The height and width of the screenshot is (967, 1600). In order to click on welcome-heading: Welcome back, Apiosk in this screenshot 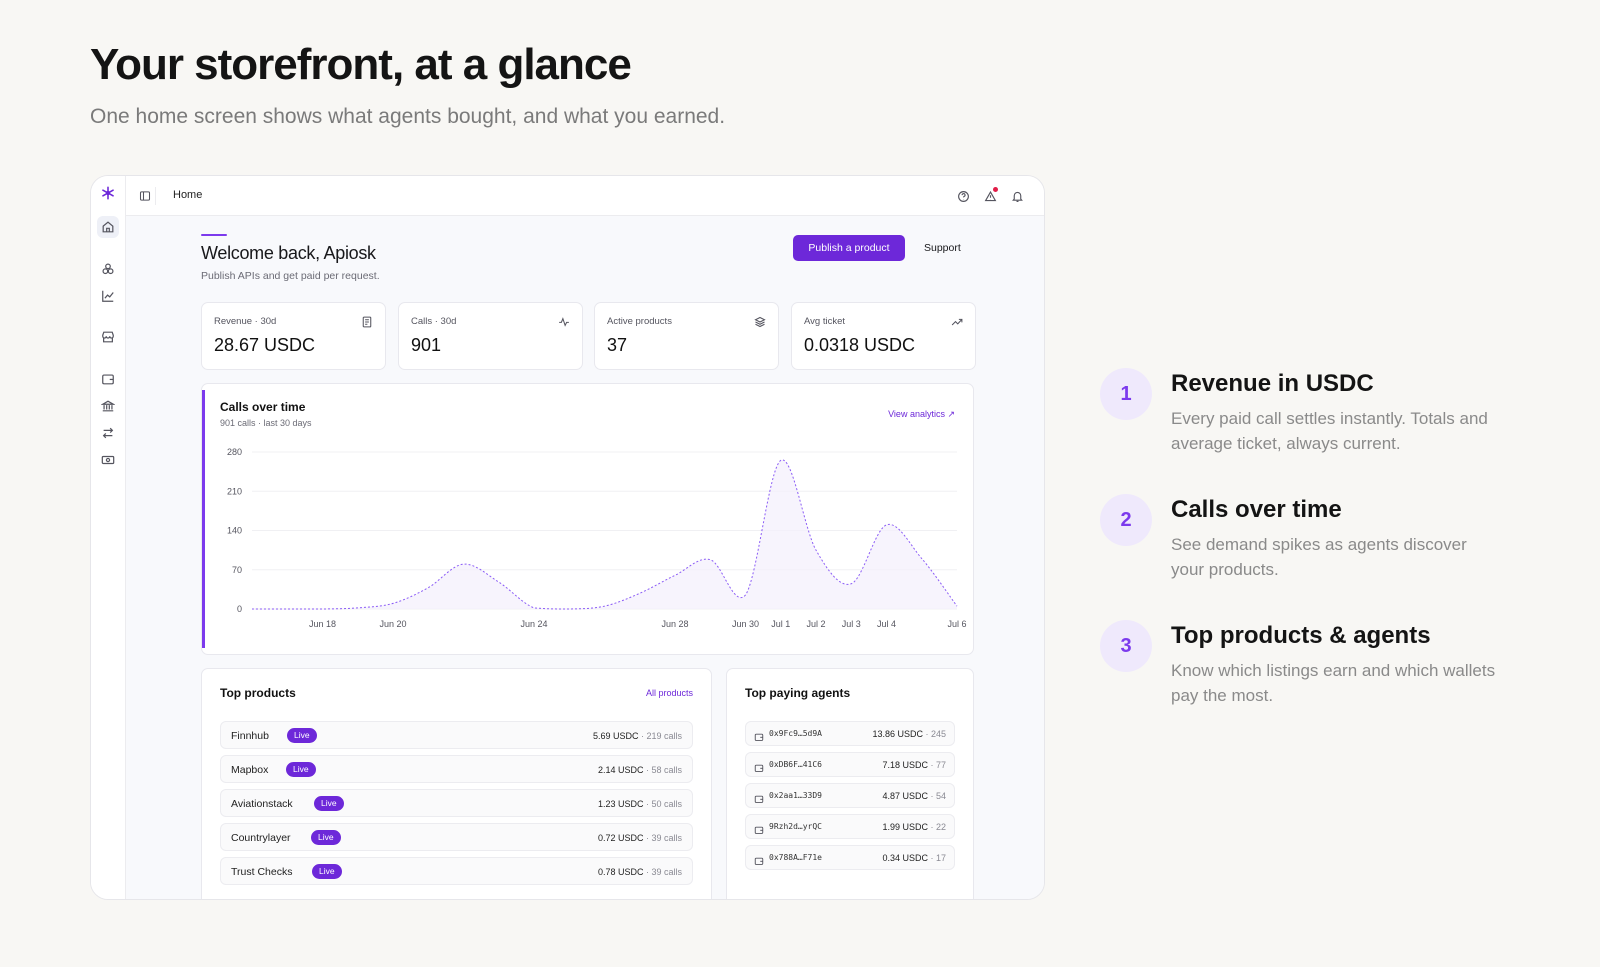, I will do `click(288, 253)`.